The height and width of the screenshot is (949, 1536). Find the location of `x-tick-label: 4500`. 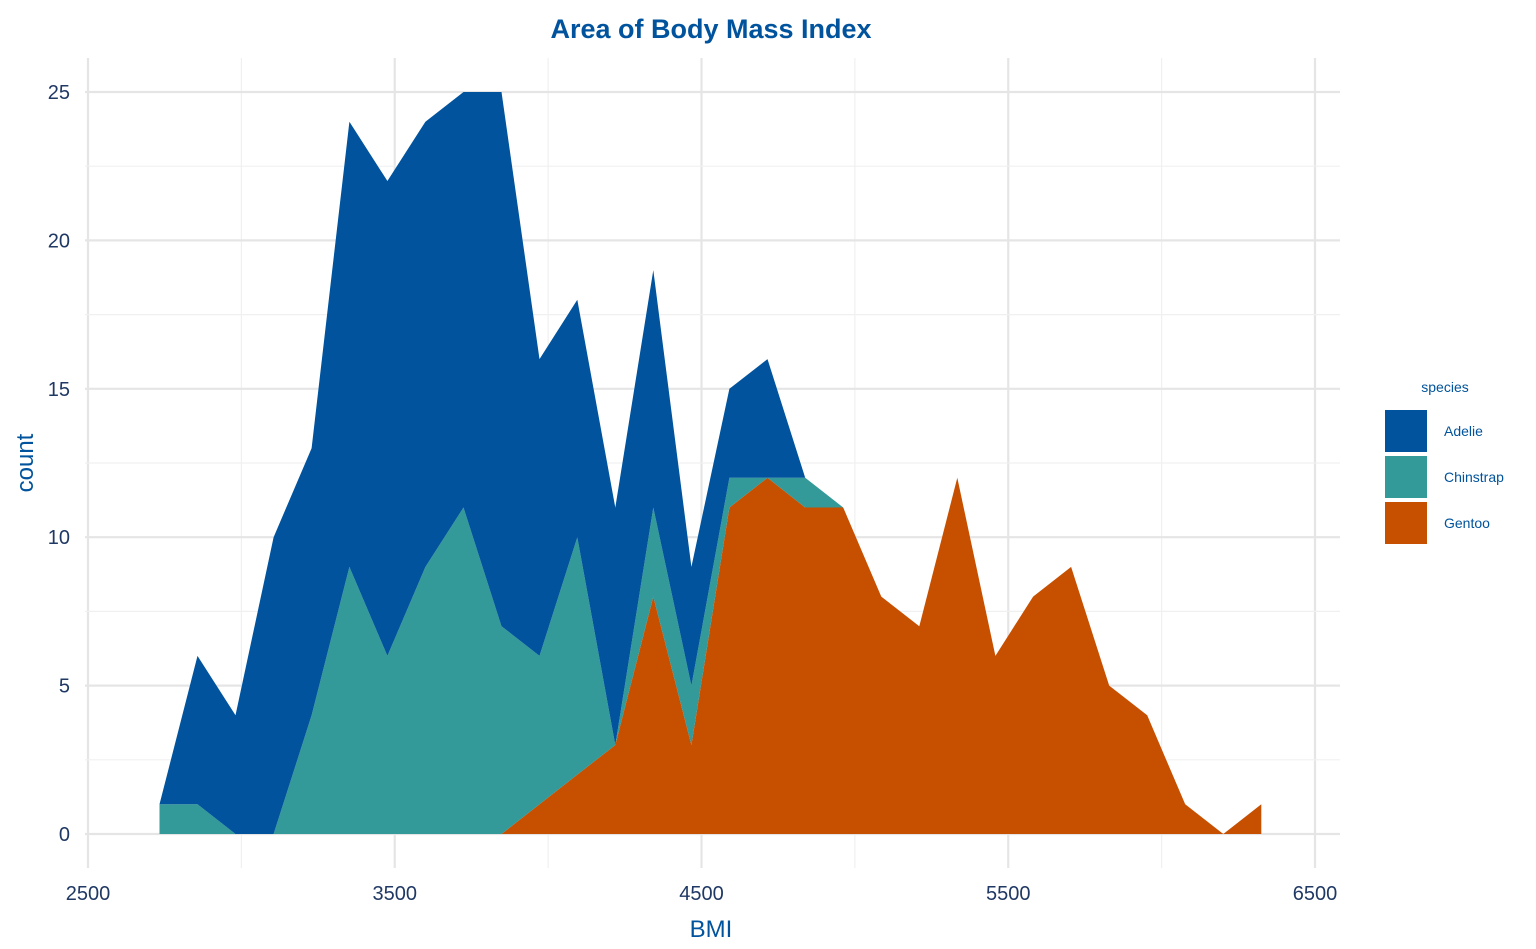

x-tick-label: 4500 is located at coordinates (701, 894).